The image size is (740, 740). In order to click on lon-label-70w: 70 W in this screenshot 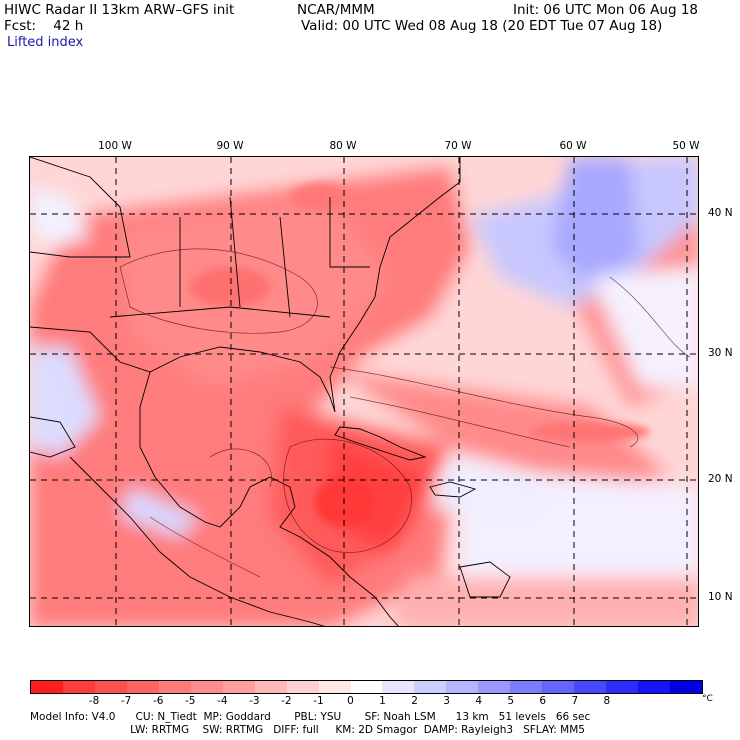, I will do `click(458, 146)`.